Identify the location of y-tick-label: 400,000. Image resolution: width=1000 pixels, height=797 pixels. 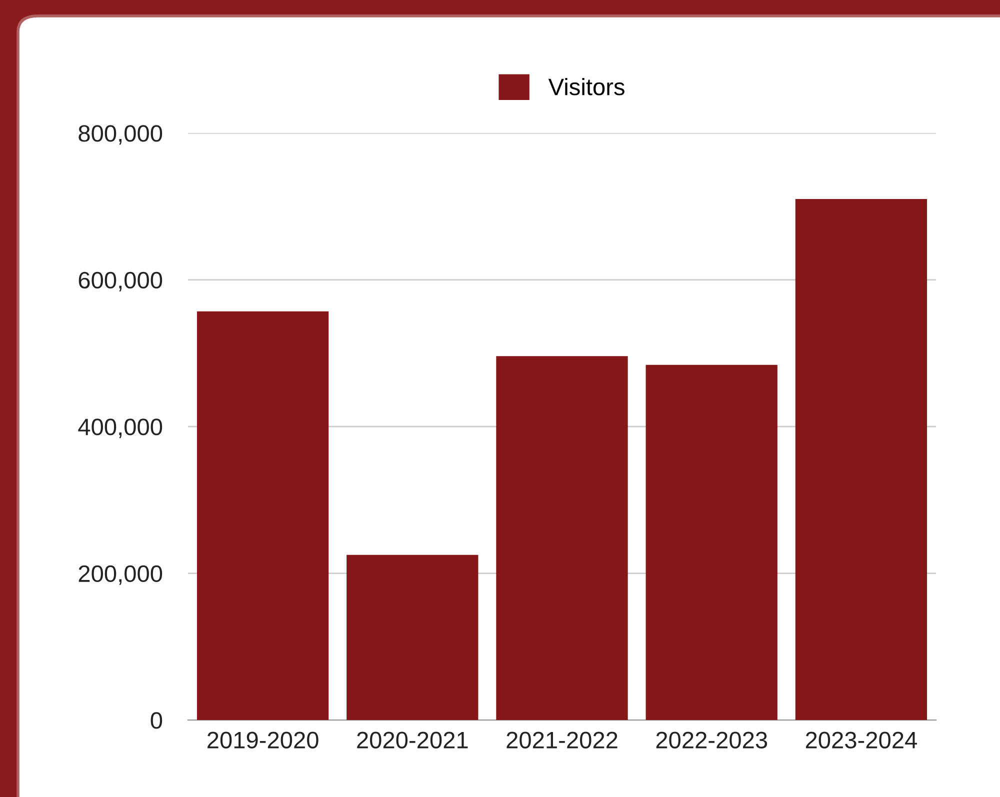
(120, 428).